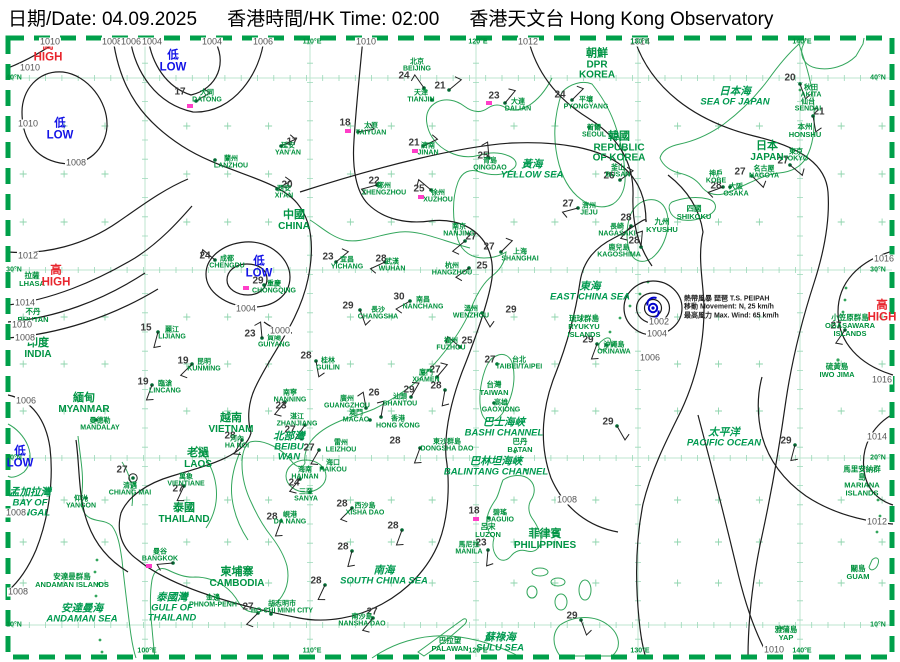  I want to click on isobar-1014-right, so click(878, 459).